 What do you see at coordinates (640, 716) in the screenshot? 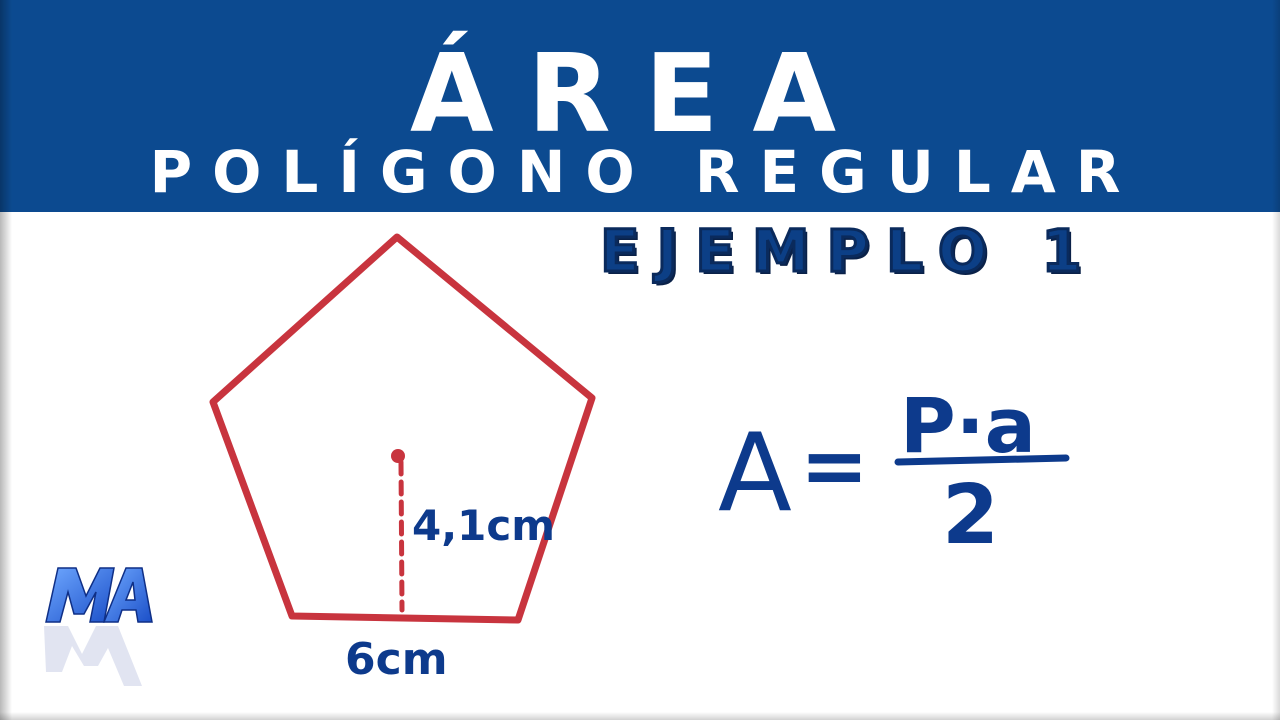
I see `bottom-edge-shadow` at bounding box center [640, 716].